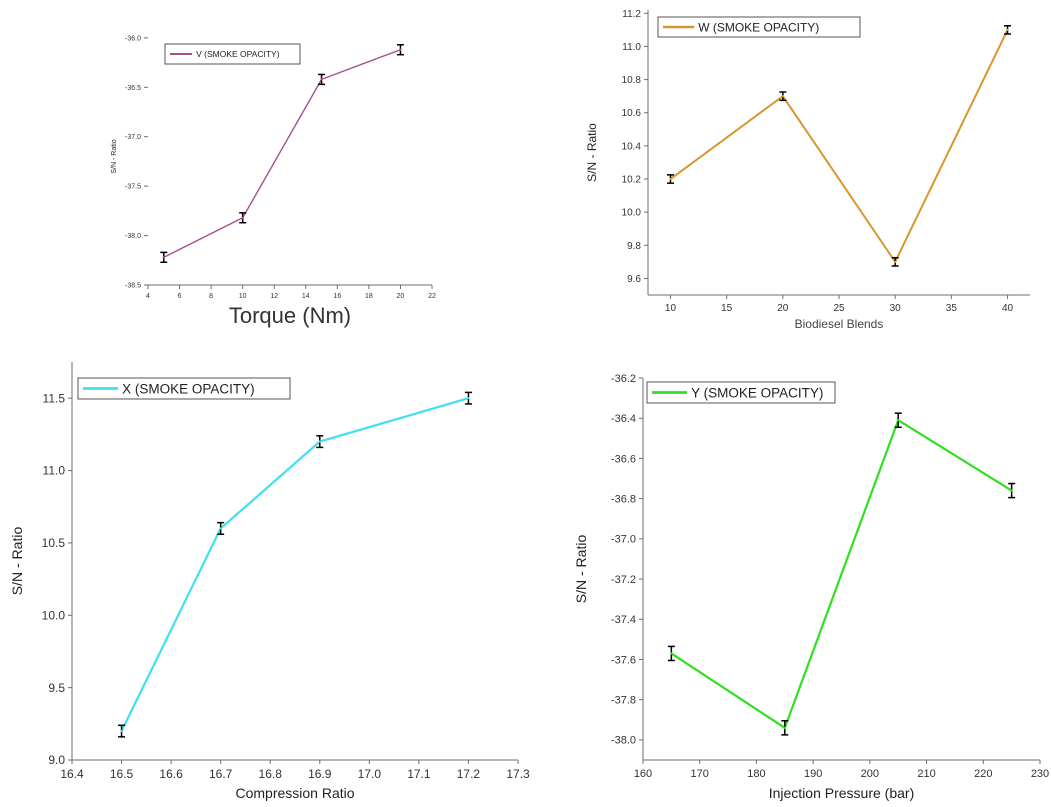  Describe the element at coordinates (631, 14) in the screenshot. I see `y-tick-label: 11.2` at that location.